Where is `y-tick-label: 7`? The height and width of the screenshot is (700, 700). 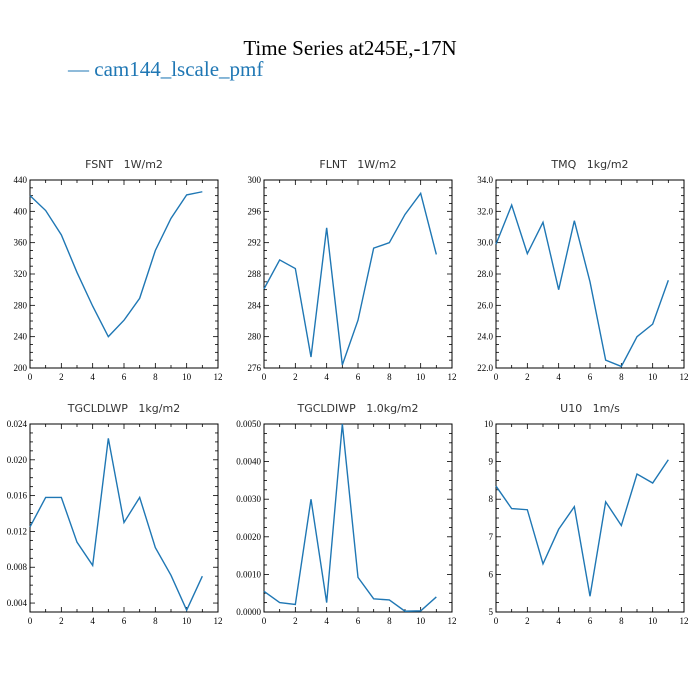 y-tick-label: 7 is located at coordinates (491, 537).